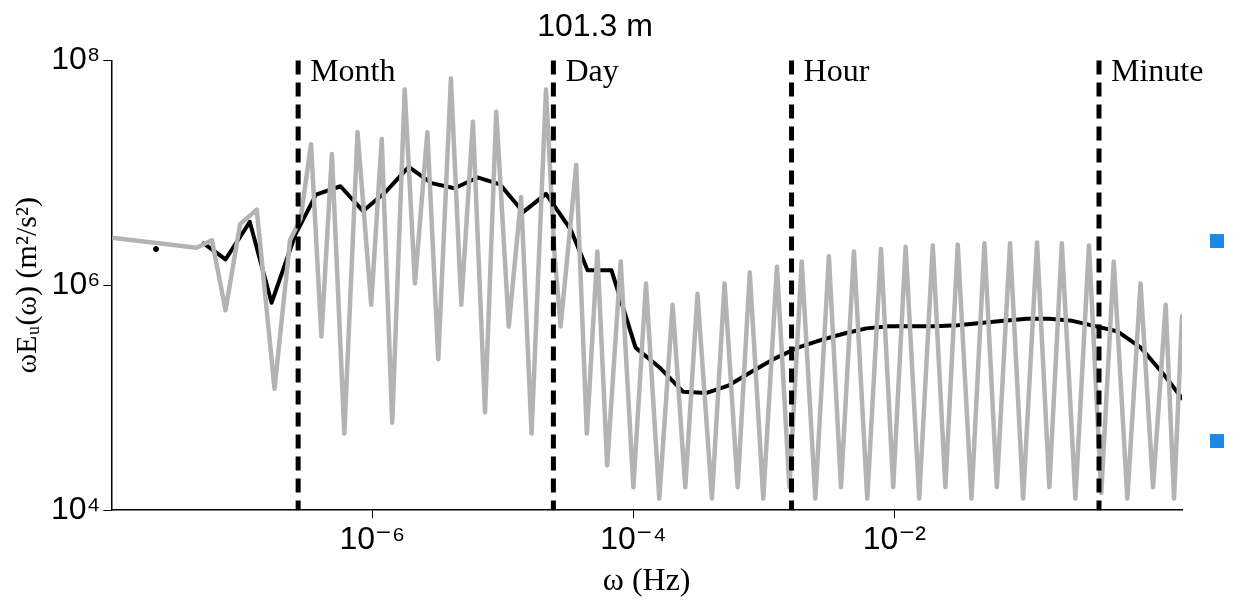 The width and height of the screenshot is (1247, 609). Describe the element at coordinates (76, 58) in the screenshot. I see `y-tick-label: 10⁸` at that location.